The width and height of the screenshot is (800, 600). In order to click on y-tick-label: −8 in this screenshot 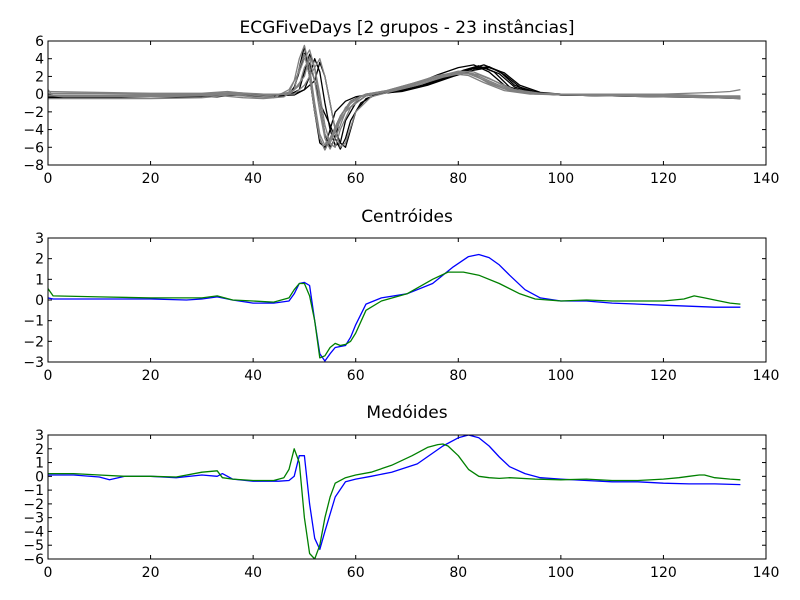, I will do `click(33, 166)`.